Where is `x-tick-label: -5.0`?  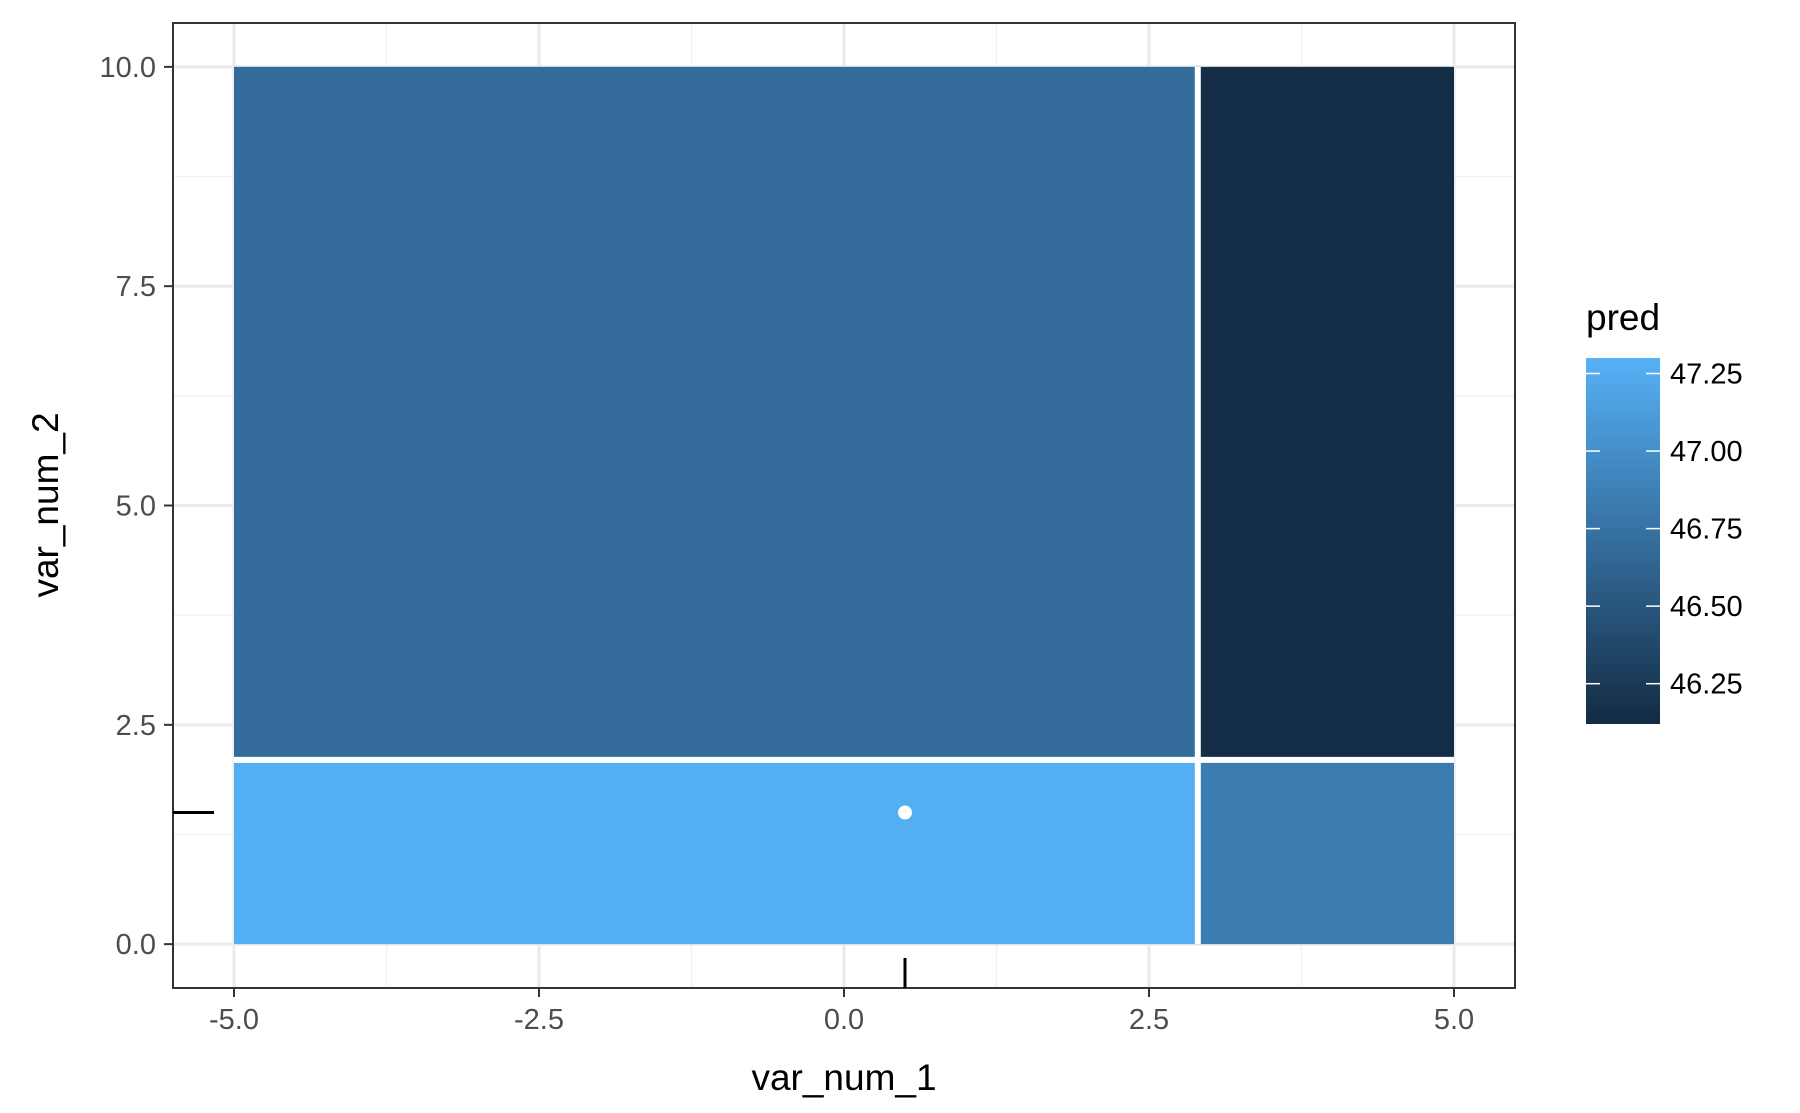
x-tick-label: -5.0 is located at coordinates (234, 1020).